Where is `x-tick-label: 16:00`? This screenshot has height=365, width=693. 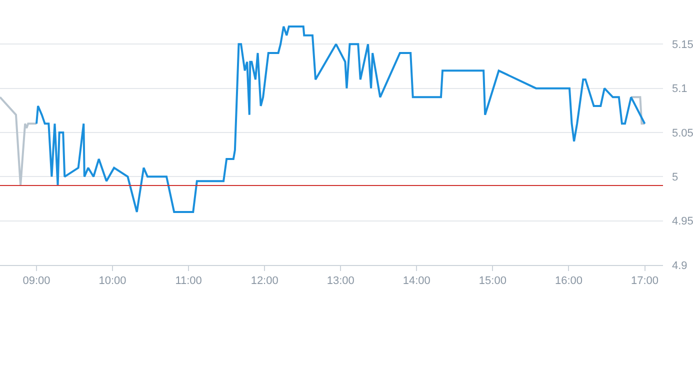 x-tick-label: 16:00 is located at coordinates (568, 281).